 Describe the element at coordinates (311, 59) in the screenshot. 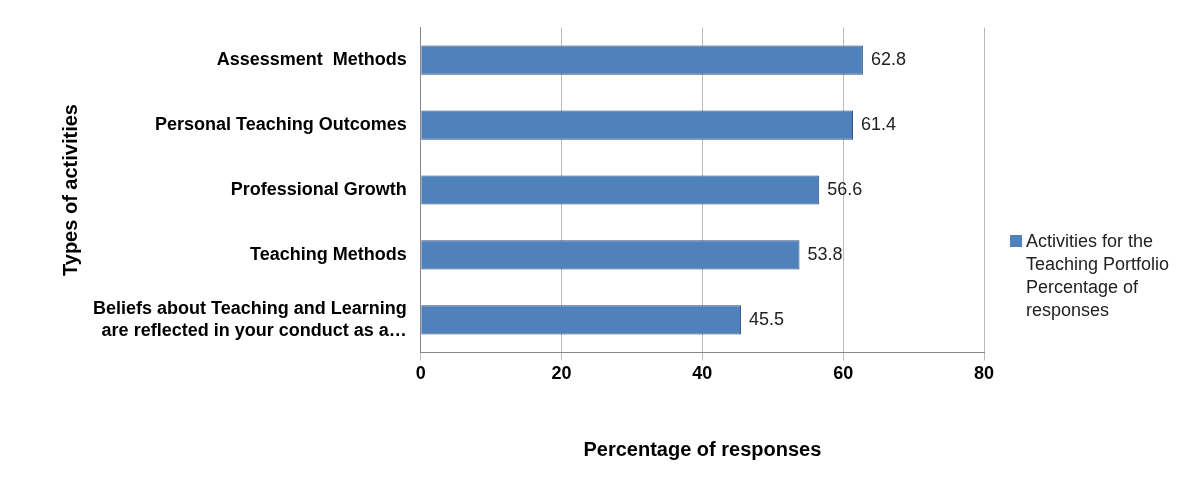

I see `y-tick-label: Assessment Methods` at that location.